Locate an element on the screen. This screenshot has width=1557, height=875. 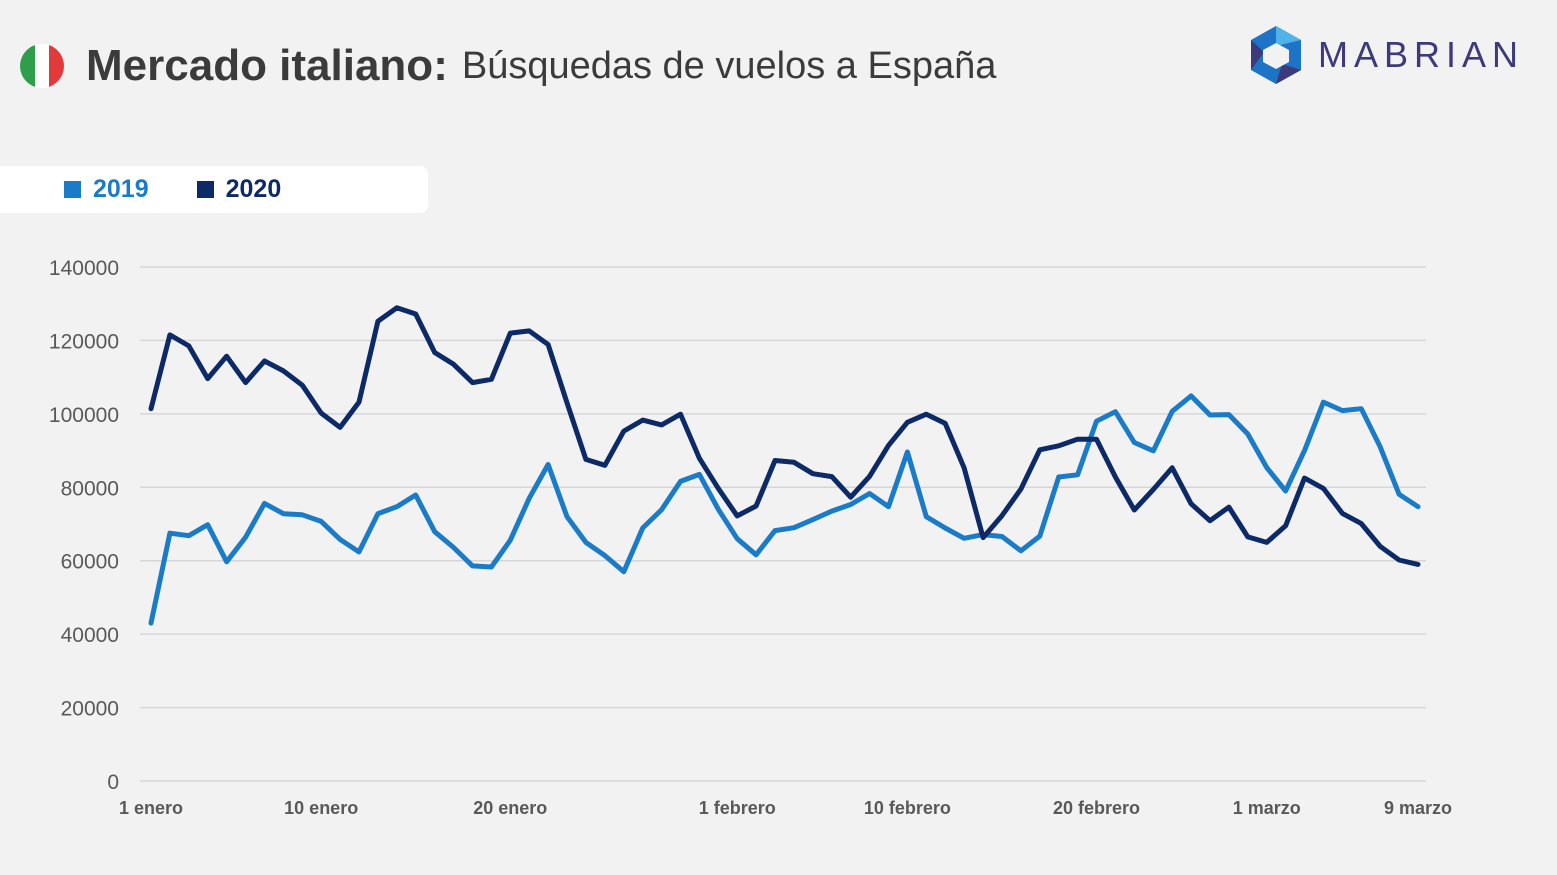
page-title-bold: Mercado italiano: is located at coordinates (267, 65).